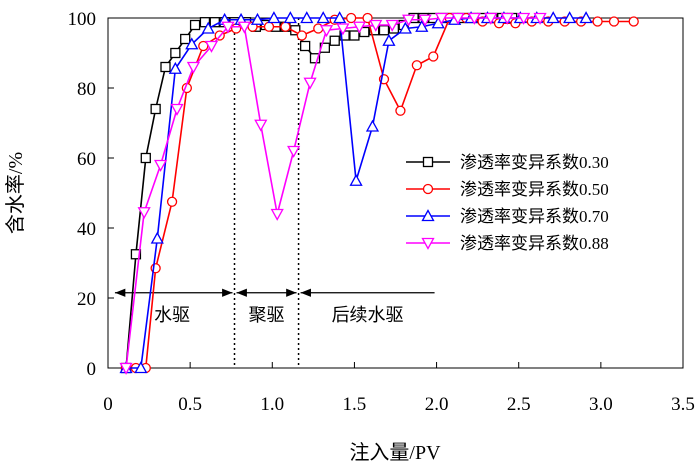 The width and height of the screenshot is (700, 472). I want to click on x-tick-label: 3.5, so click(683, 404).